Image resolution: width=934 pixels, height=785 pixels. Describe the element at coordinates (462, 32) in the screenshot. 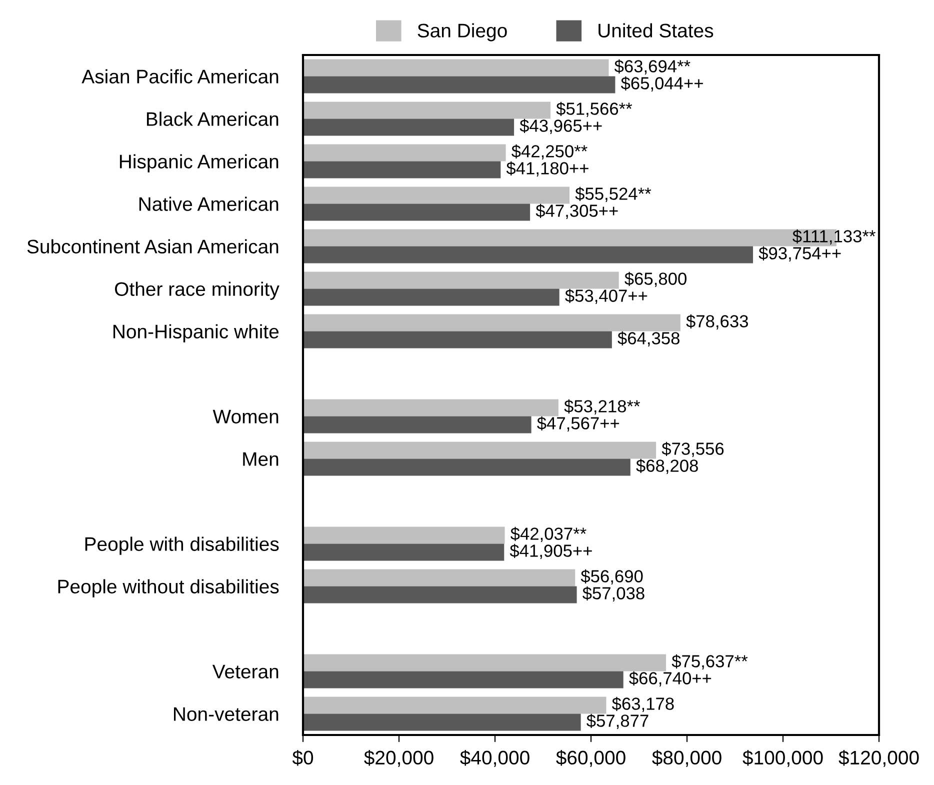

I see `legend-label: San Diego` at that location.